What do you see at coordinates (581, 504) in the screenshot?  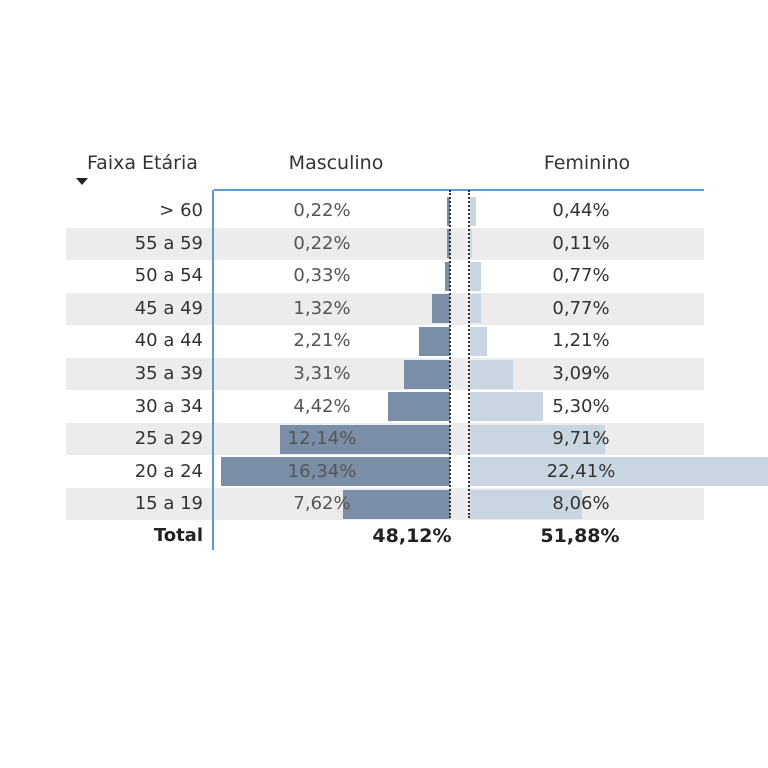 I see `female-percent-label: 8,06%` at bounding box center [581, 504].